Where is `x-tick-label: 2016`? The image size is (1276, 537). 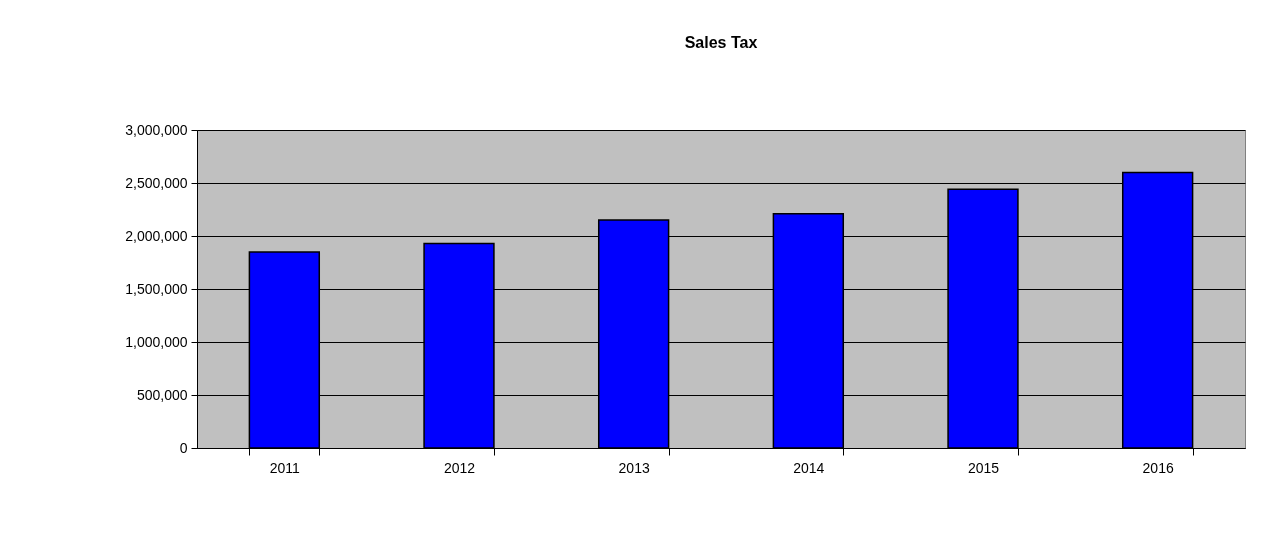
x-tick-label: 2016 is located at coordinates (1158, 467).